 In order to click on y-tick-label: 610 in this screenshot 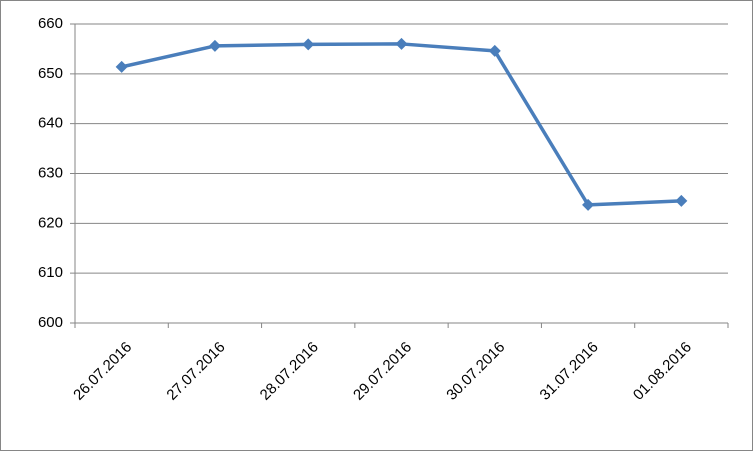, I will do `click(50, 272)`.